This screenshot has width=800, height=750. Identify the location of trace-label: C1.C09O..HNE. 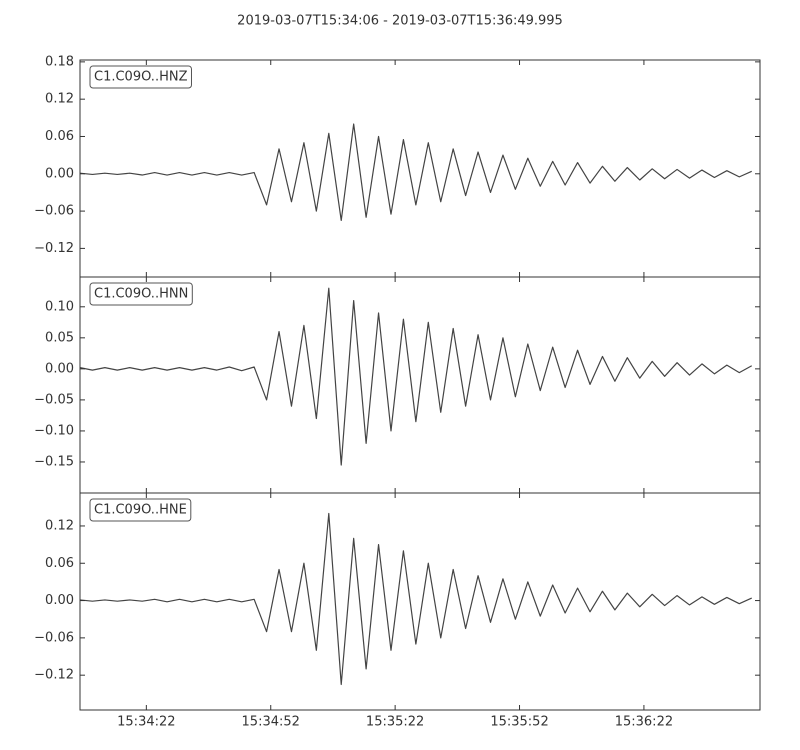
(140, 510).